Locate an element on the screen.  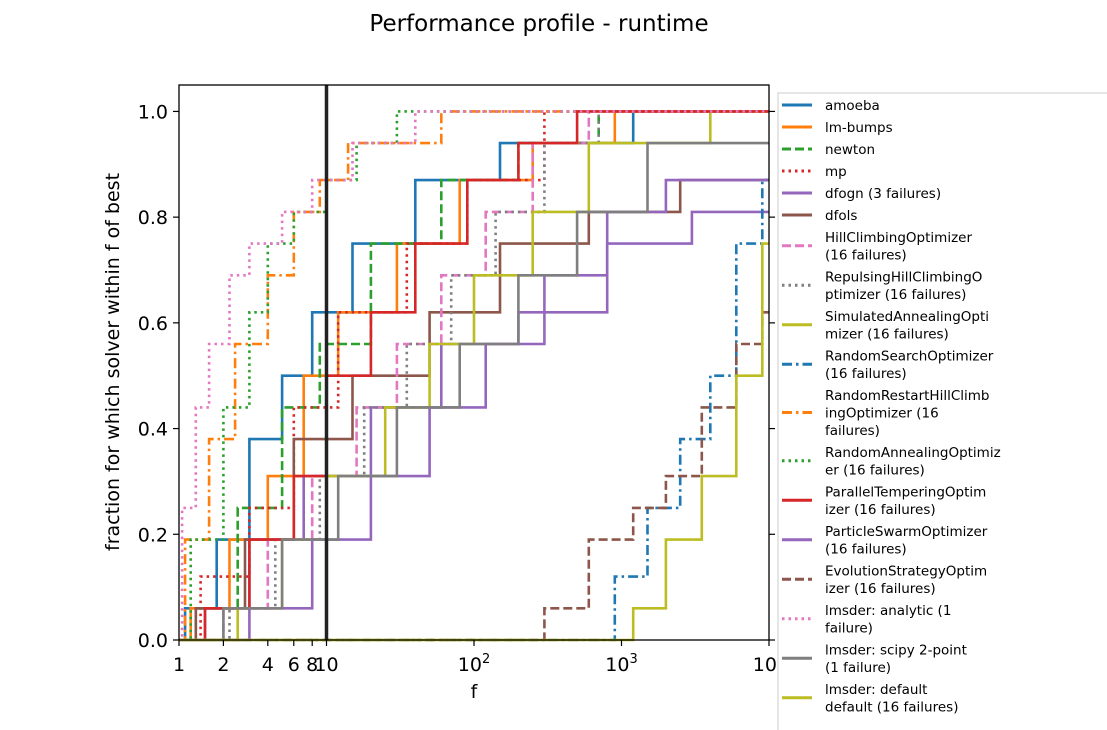
legend-label: RepulsingHillClimbingO is located at coordinates (903, 278).